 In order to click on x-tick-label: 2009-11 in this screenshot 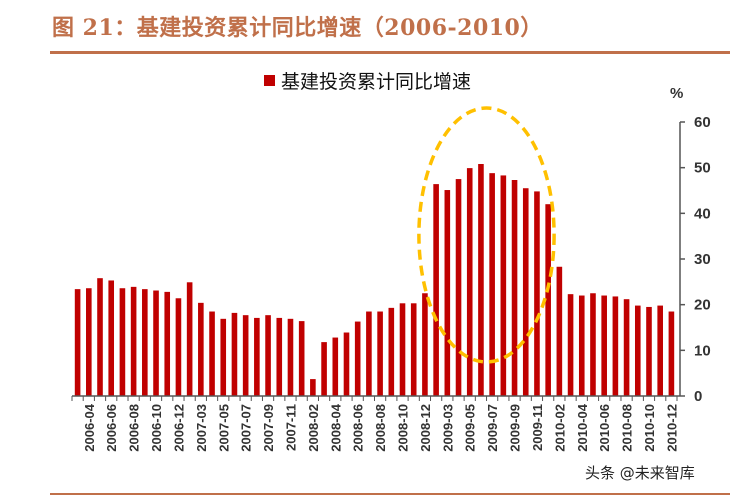, I will do `click(537, 427)`.